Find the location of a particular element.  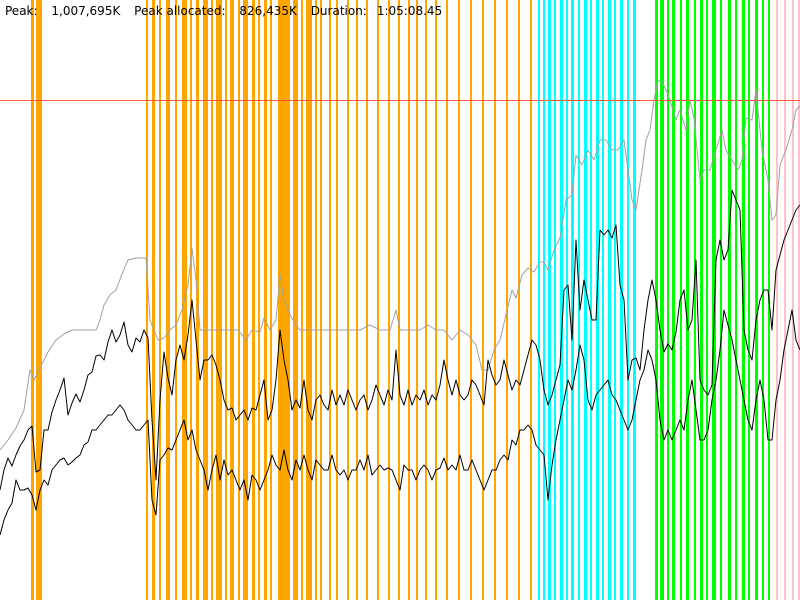

peak-label: Peak: is located at coordinates (21, 11).